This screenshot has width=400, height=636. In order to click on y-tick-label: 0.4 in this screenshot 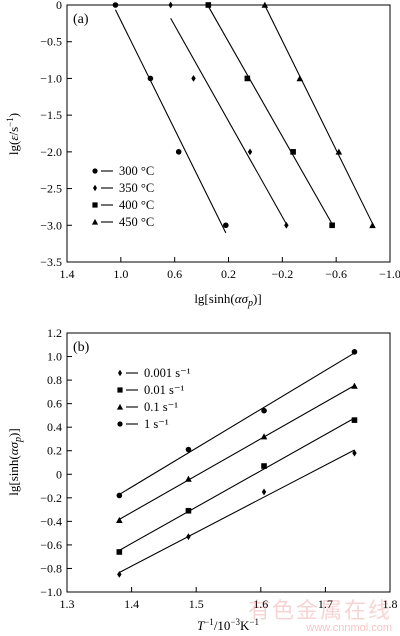, I will do `click(54, 427)`.